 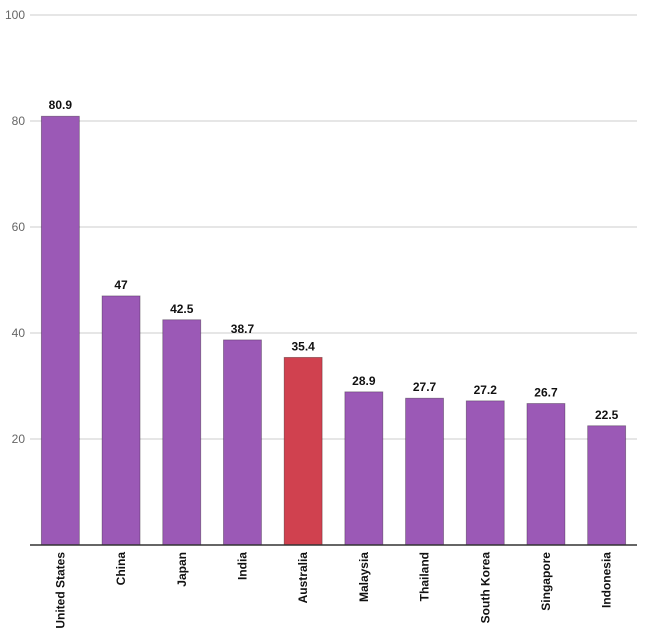 What do you see at coordinates (546, 474) in the screenshot?
I see `bar-singapore` at bounding box center [546, 474].